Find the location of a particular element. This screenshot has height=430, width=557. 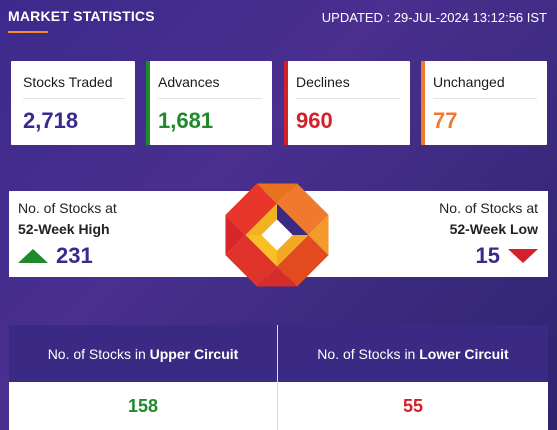

stat-label: Declines is located at coordinates (323, 82).